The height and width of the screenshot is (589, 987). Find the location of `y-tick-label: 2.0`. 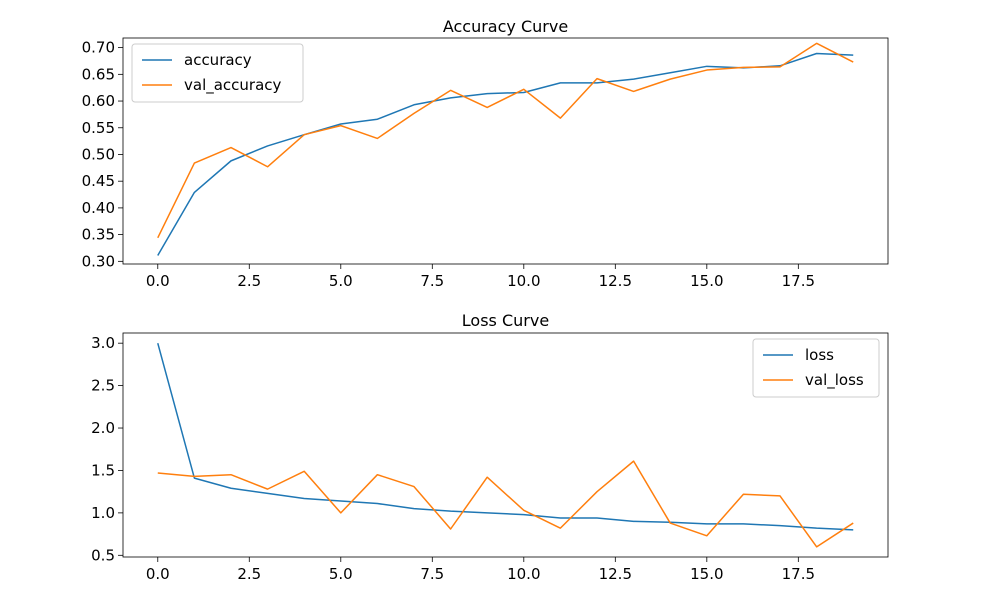

y-tick-label: 2.0 is located at coordinates (103, 428).